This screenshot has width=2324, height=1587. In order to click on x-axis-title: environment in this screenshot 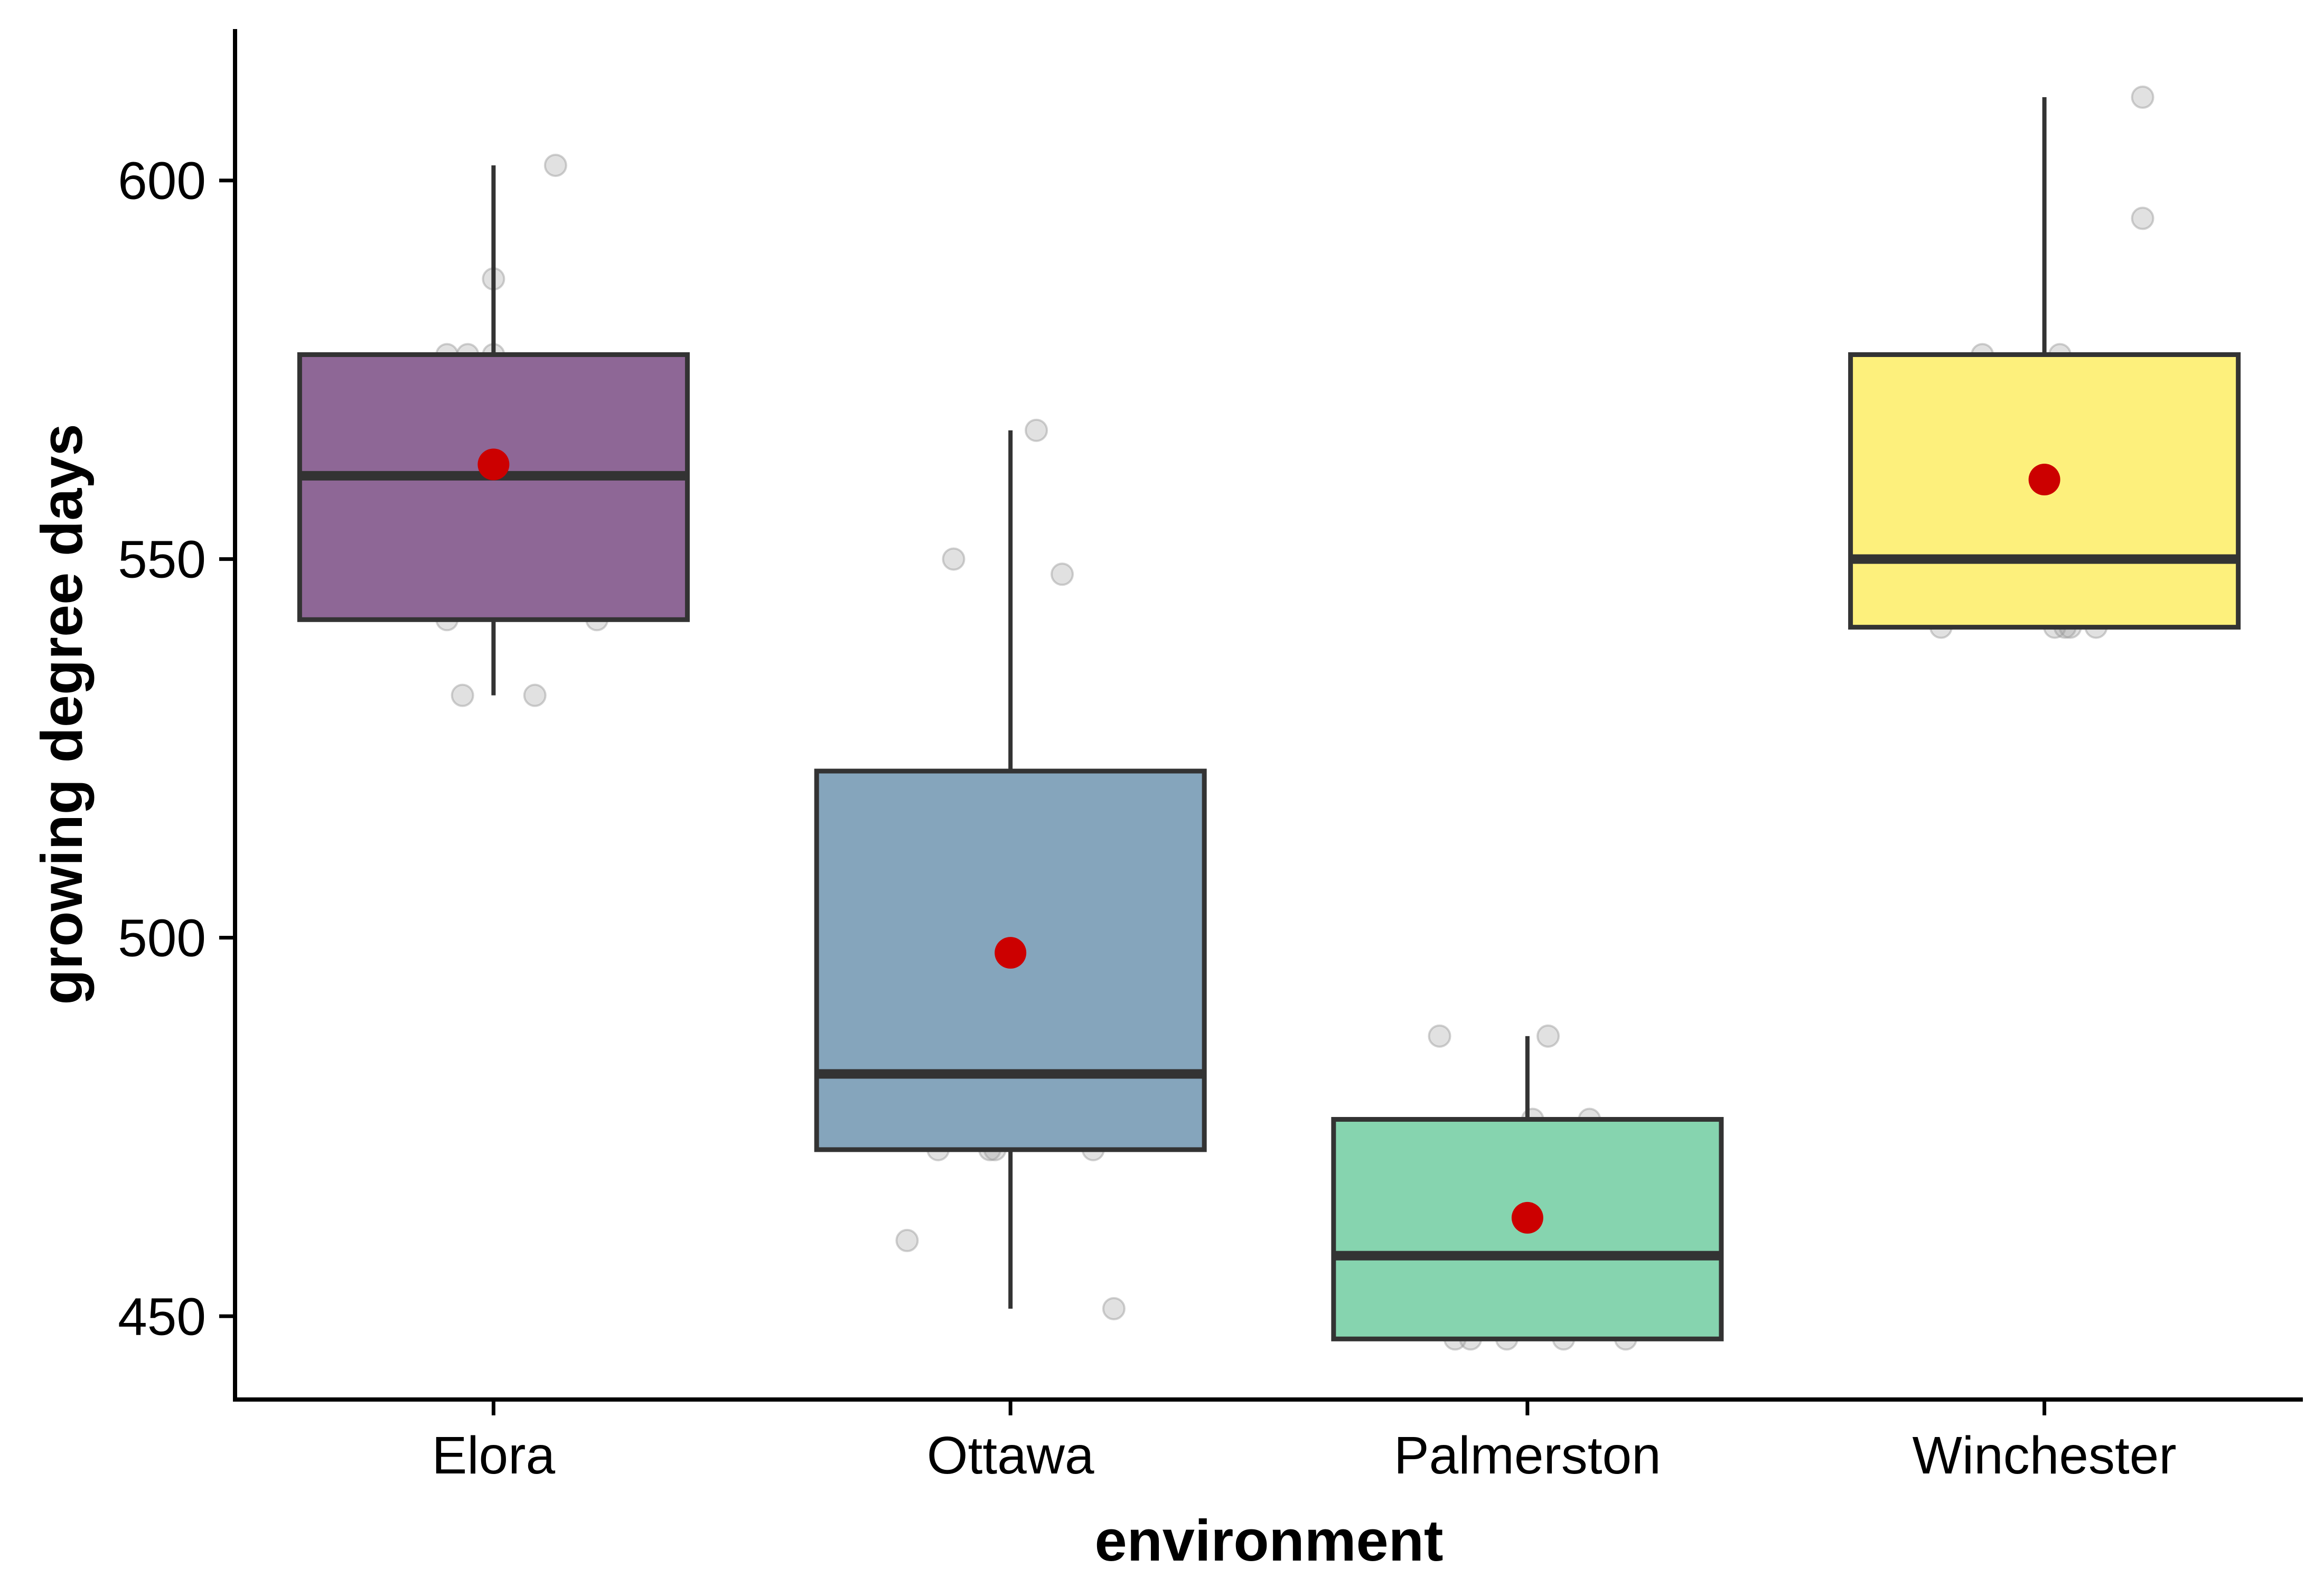, I will do `click(1268, 1540)`.